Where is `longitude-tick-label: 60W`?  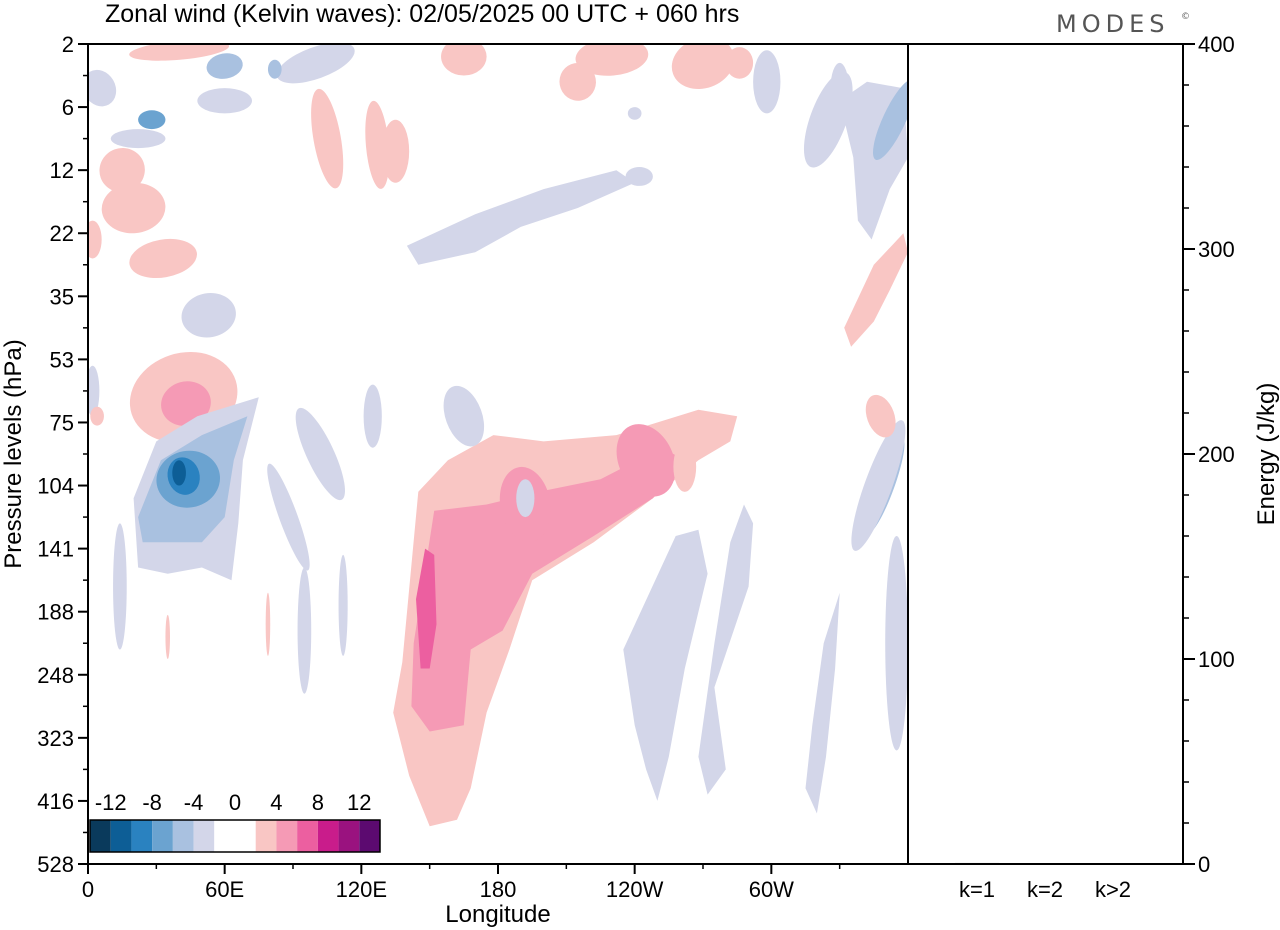 longitude-tick-label: 60W is located at coordinates (771, 889).